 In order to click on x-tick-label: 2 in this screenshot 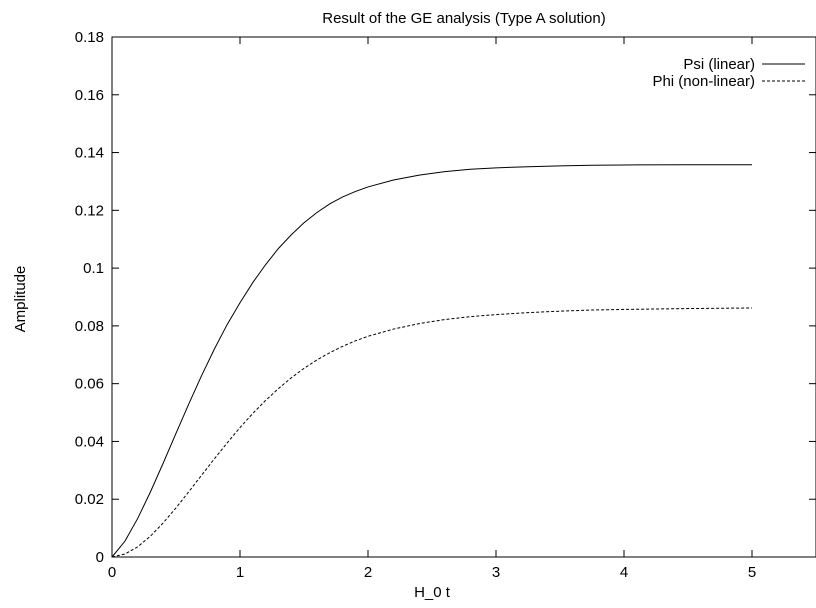, I will do `click(368, 572)`.